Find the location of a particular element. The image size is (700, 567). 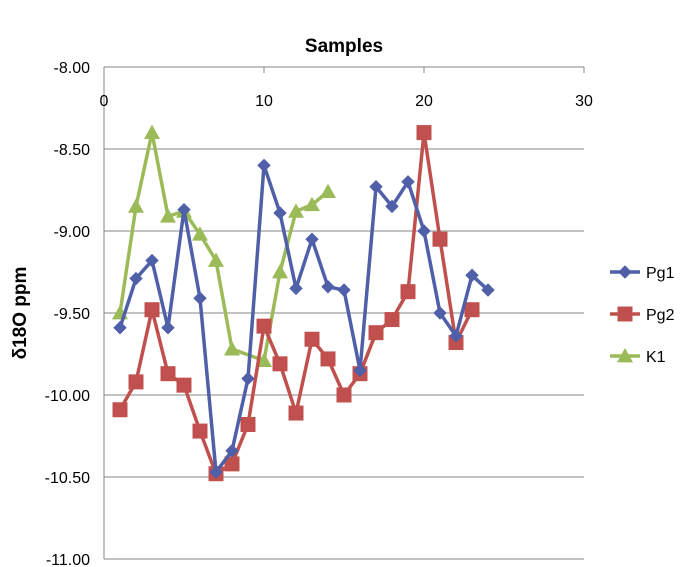

chart-title: Samples is located at coordinates (344, 46).